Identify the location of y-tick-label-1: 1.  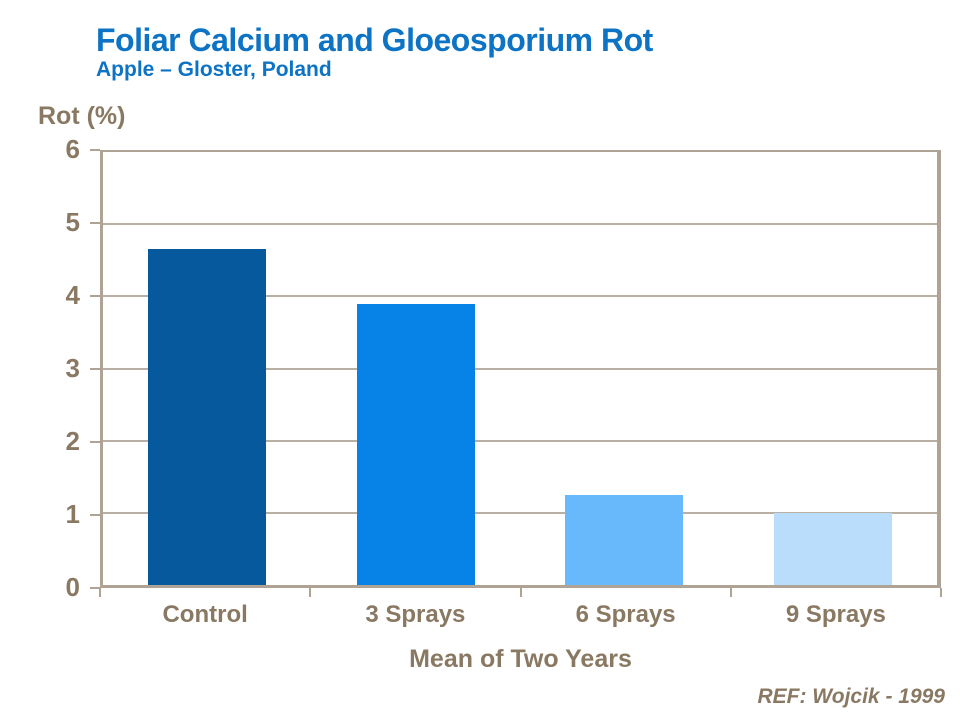
(72, 513).